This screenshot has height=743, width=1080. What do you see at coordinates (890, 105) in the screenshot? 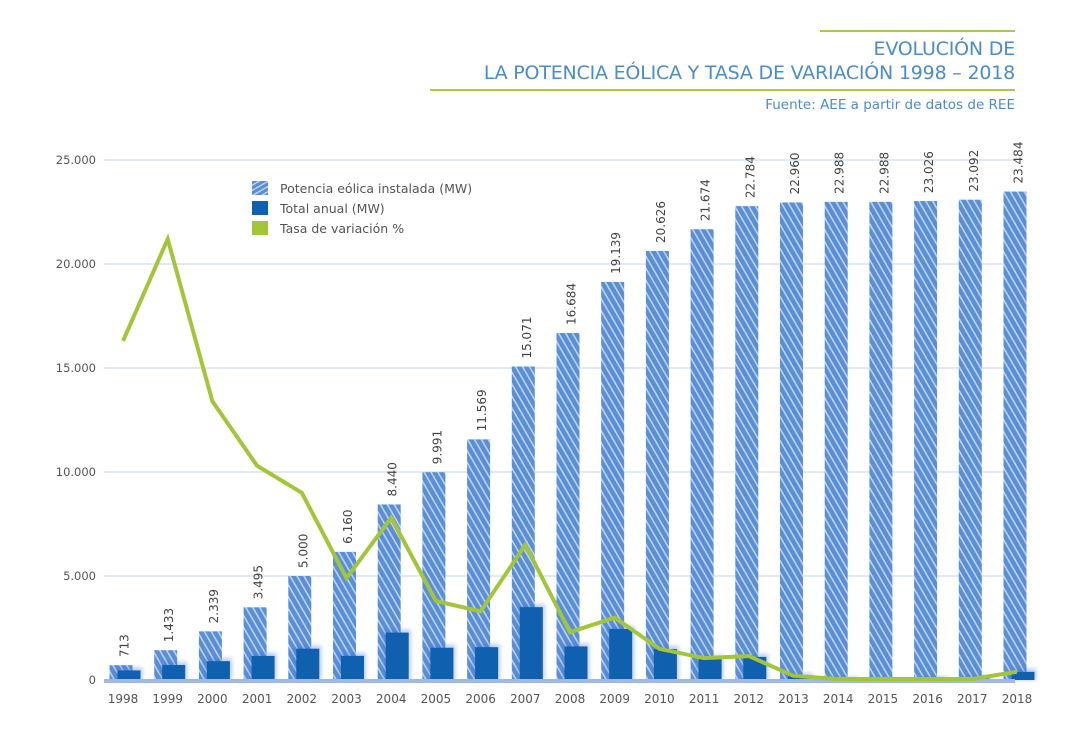
I see `chart-source: Fuente: AEE a partir de datos de REE` at bounding box center [890, 105].